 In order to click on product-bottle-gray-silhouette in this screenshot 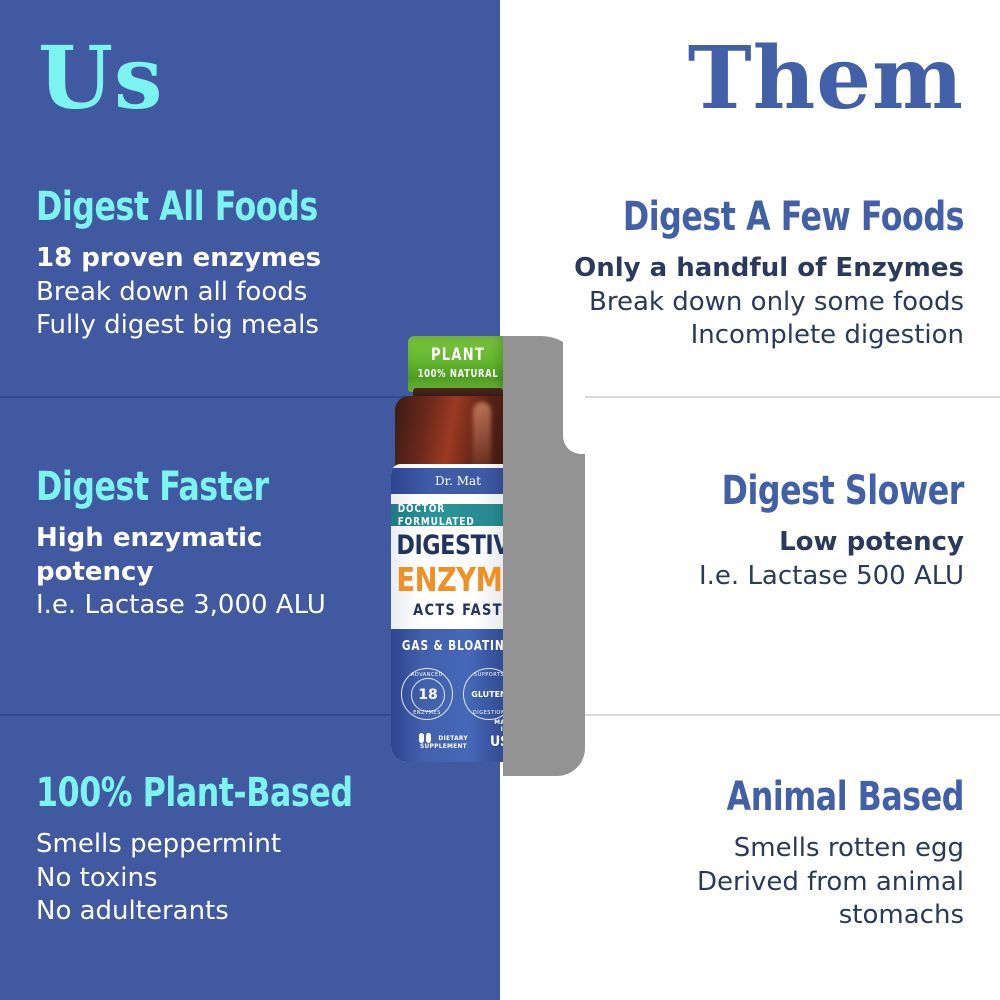, I will do `click(544, 556)`.